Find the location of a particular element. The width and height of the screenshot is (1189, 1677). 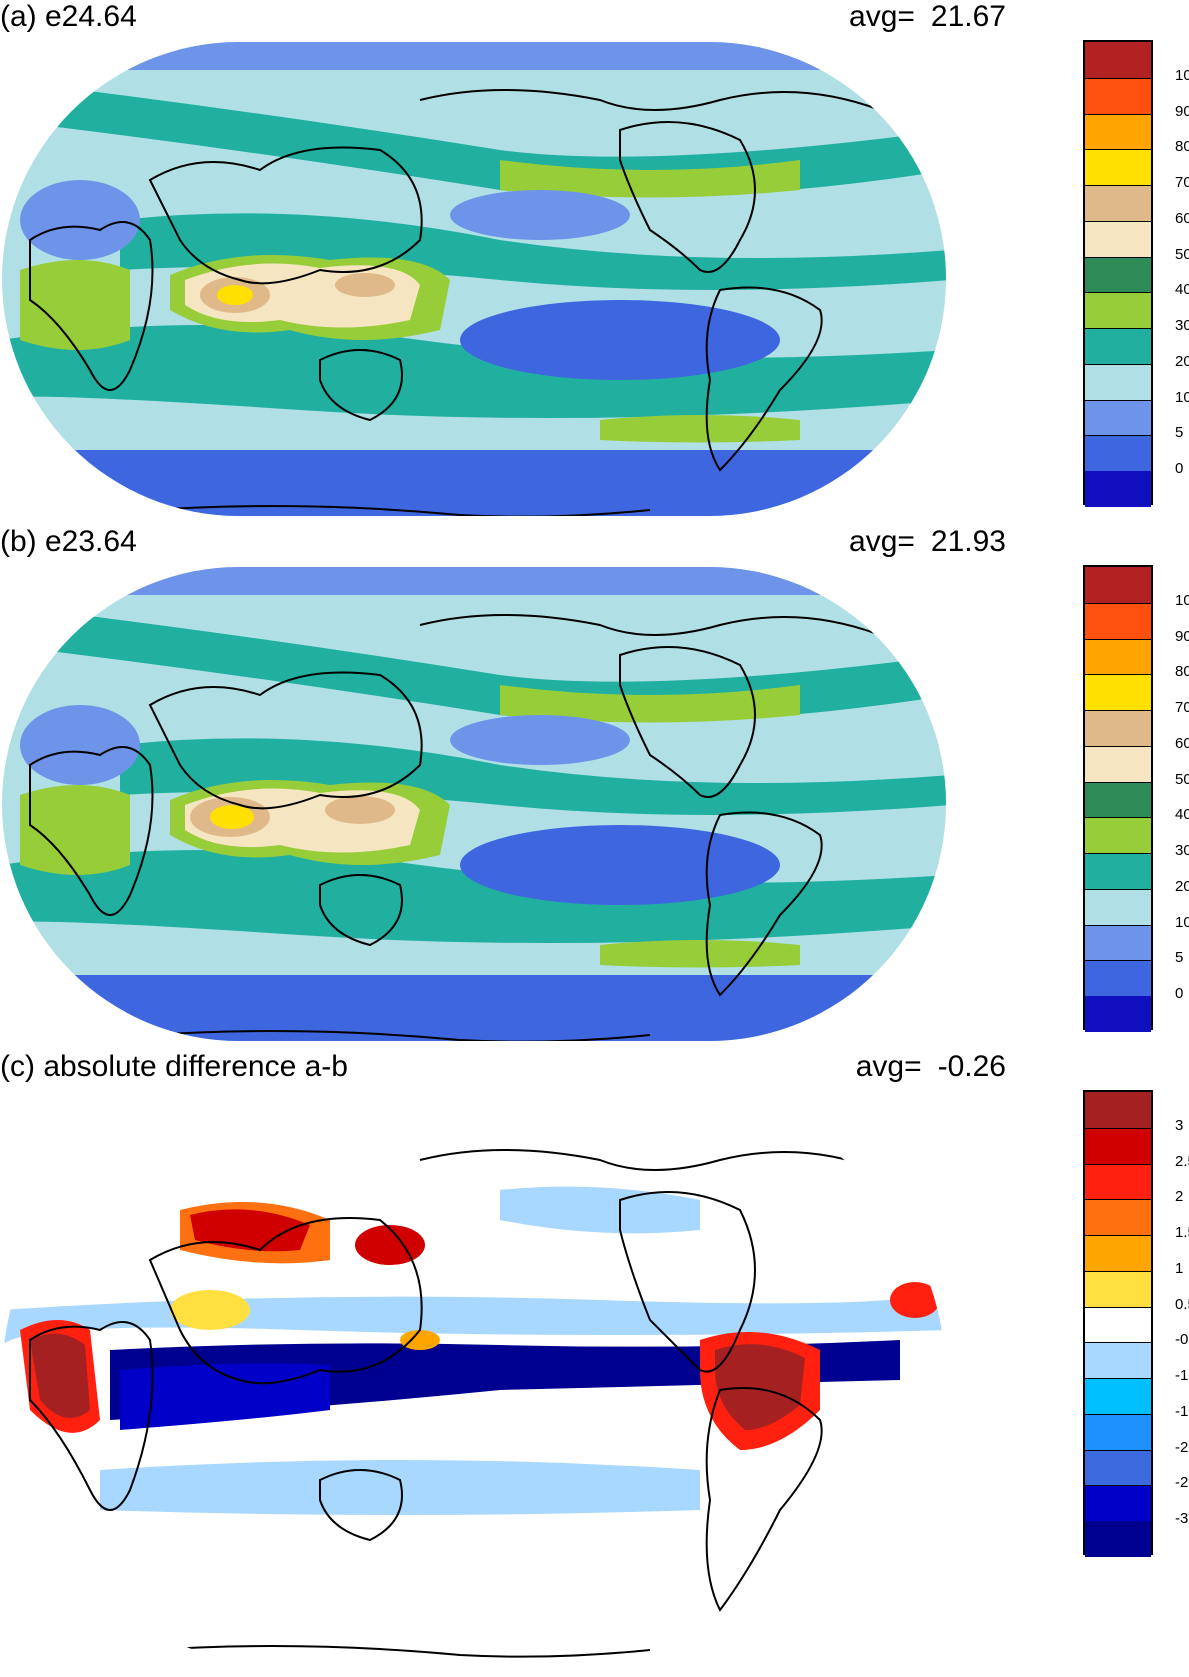

colorbar-label: -1.5 is located at coordinates (1182, 1411).